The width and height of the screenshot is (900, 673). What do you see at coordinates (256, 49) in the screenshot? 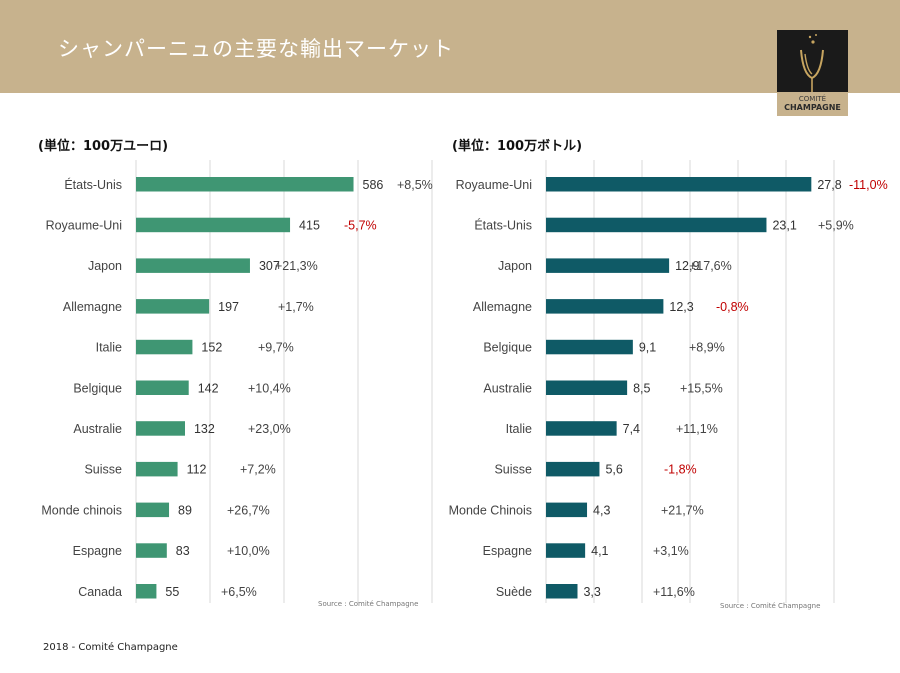
I see `page-title: シャンパーニュの主要な輸出マーケット` at bounding box center [256, 49].